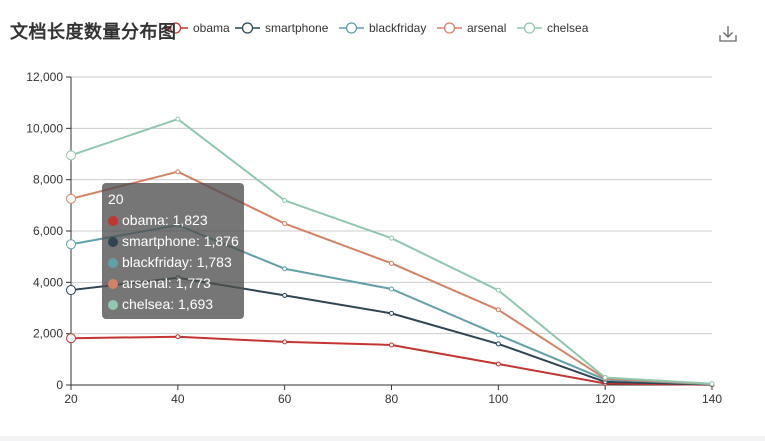  Describe the element at coordinates (297, 28) in the screenshot. I see `legend-label: smartphone` at that location.